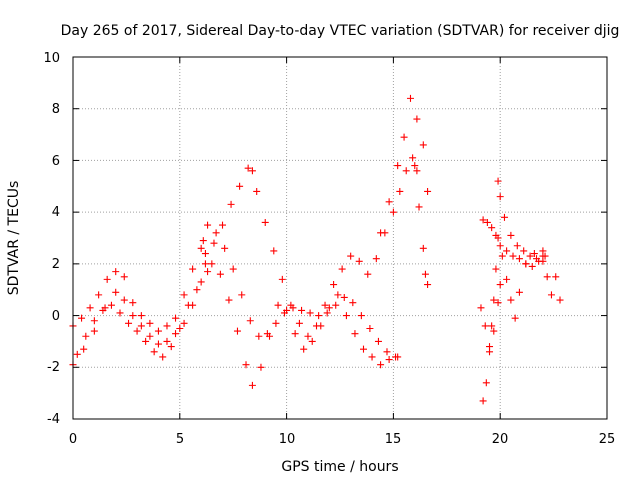 This screenshot has height=480, width=640. Describe the element at coordinates (53, 419) in the screenshot. I see `y-tick-label: -4` at that location.